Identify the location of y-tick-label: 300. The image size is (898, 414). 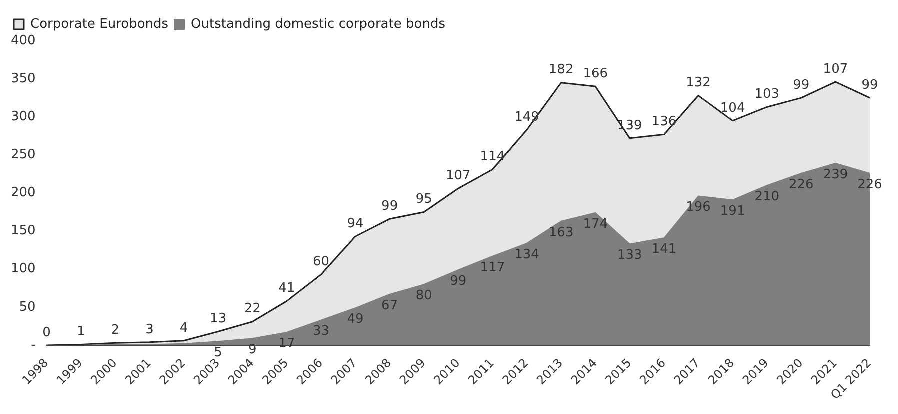
(23, 116).